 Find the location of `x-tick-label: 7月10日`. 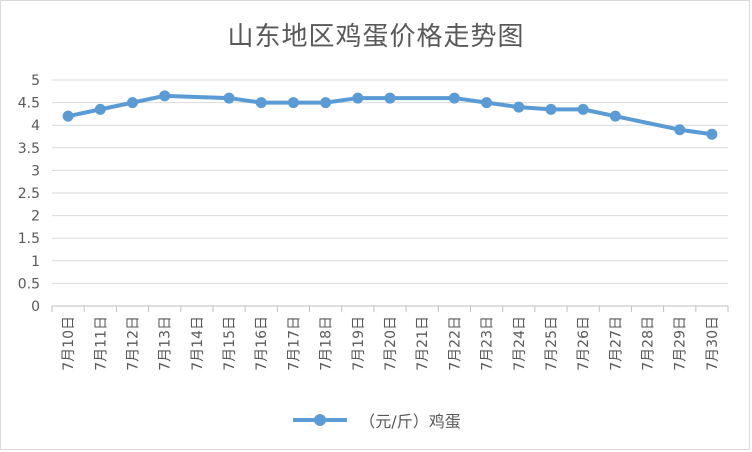

x-tick-label: 7月10日 is located at coordinates (69, 343).